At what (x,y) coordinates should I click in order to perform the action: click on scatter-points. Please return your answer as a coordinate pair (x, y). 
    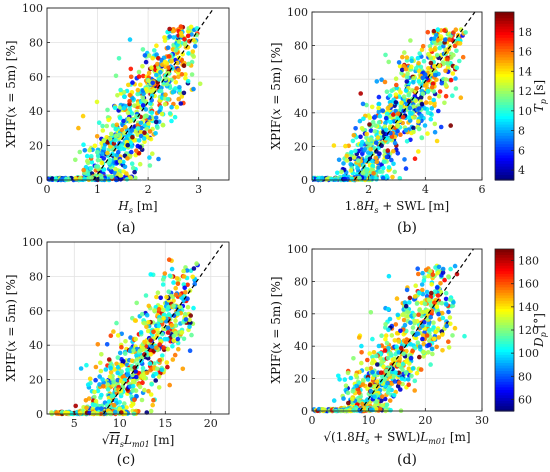
    Looking at the image, I should click on (390, 105).